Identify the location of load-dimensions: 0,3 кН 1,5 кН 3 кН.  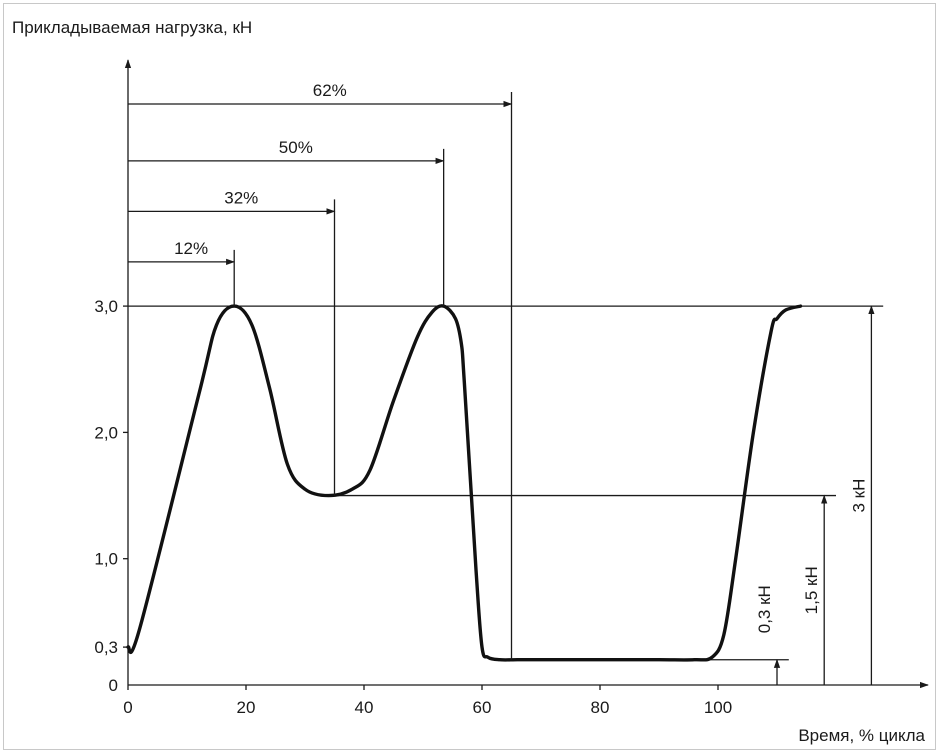
(815, 495).